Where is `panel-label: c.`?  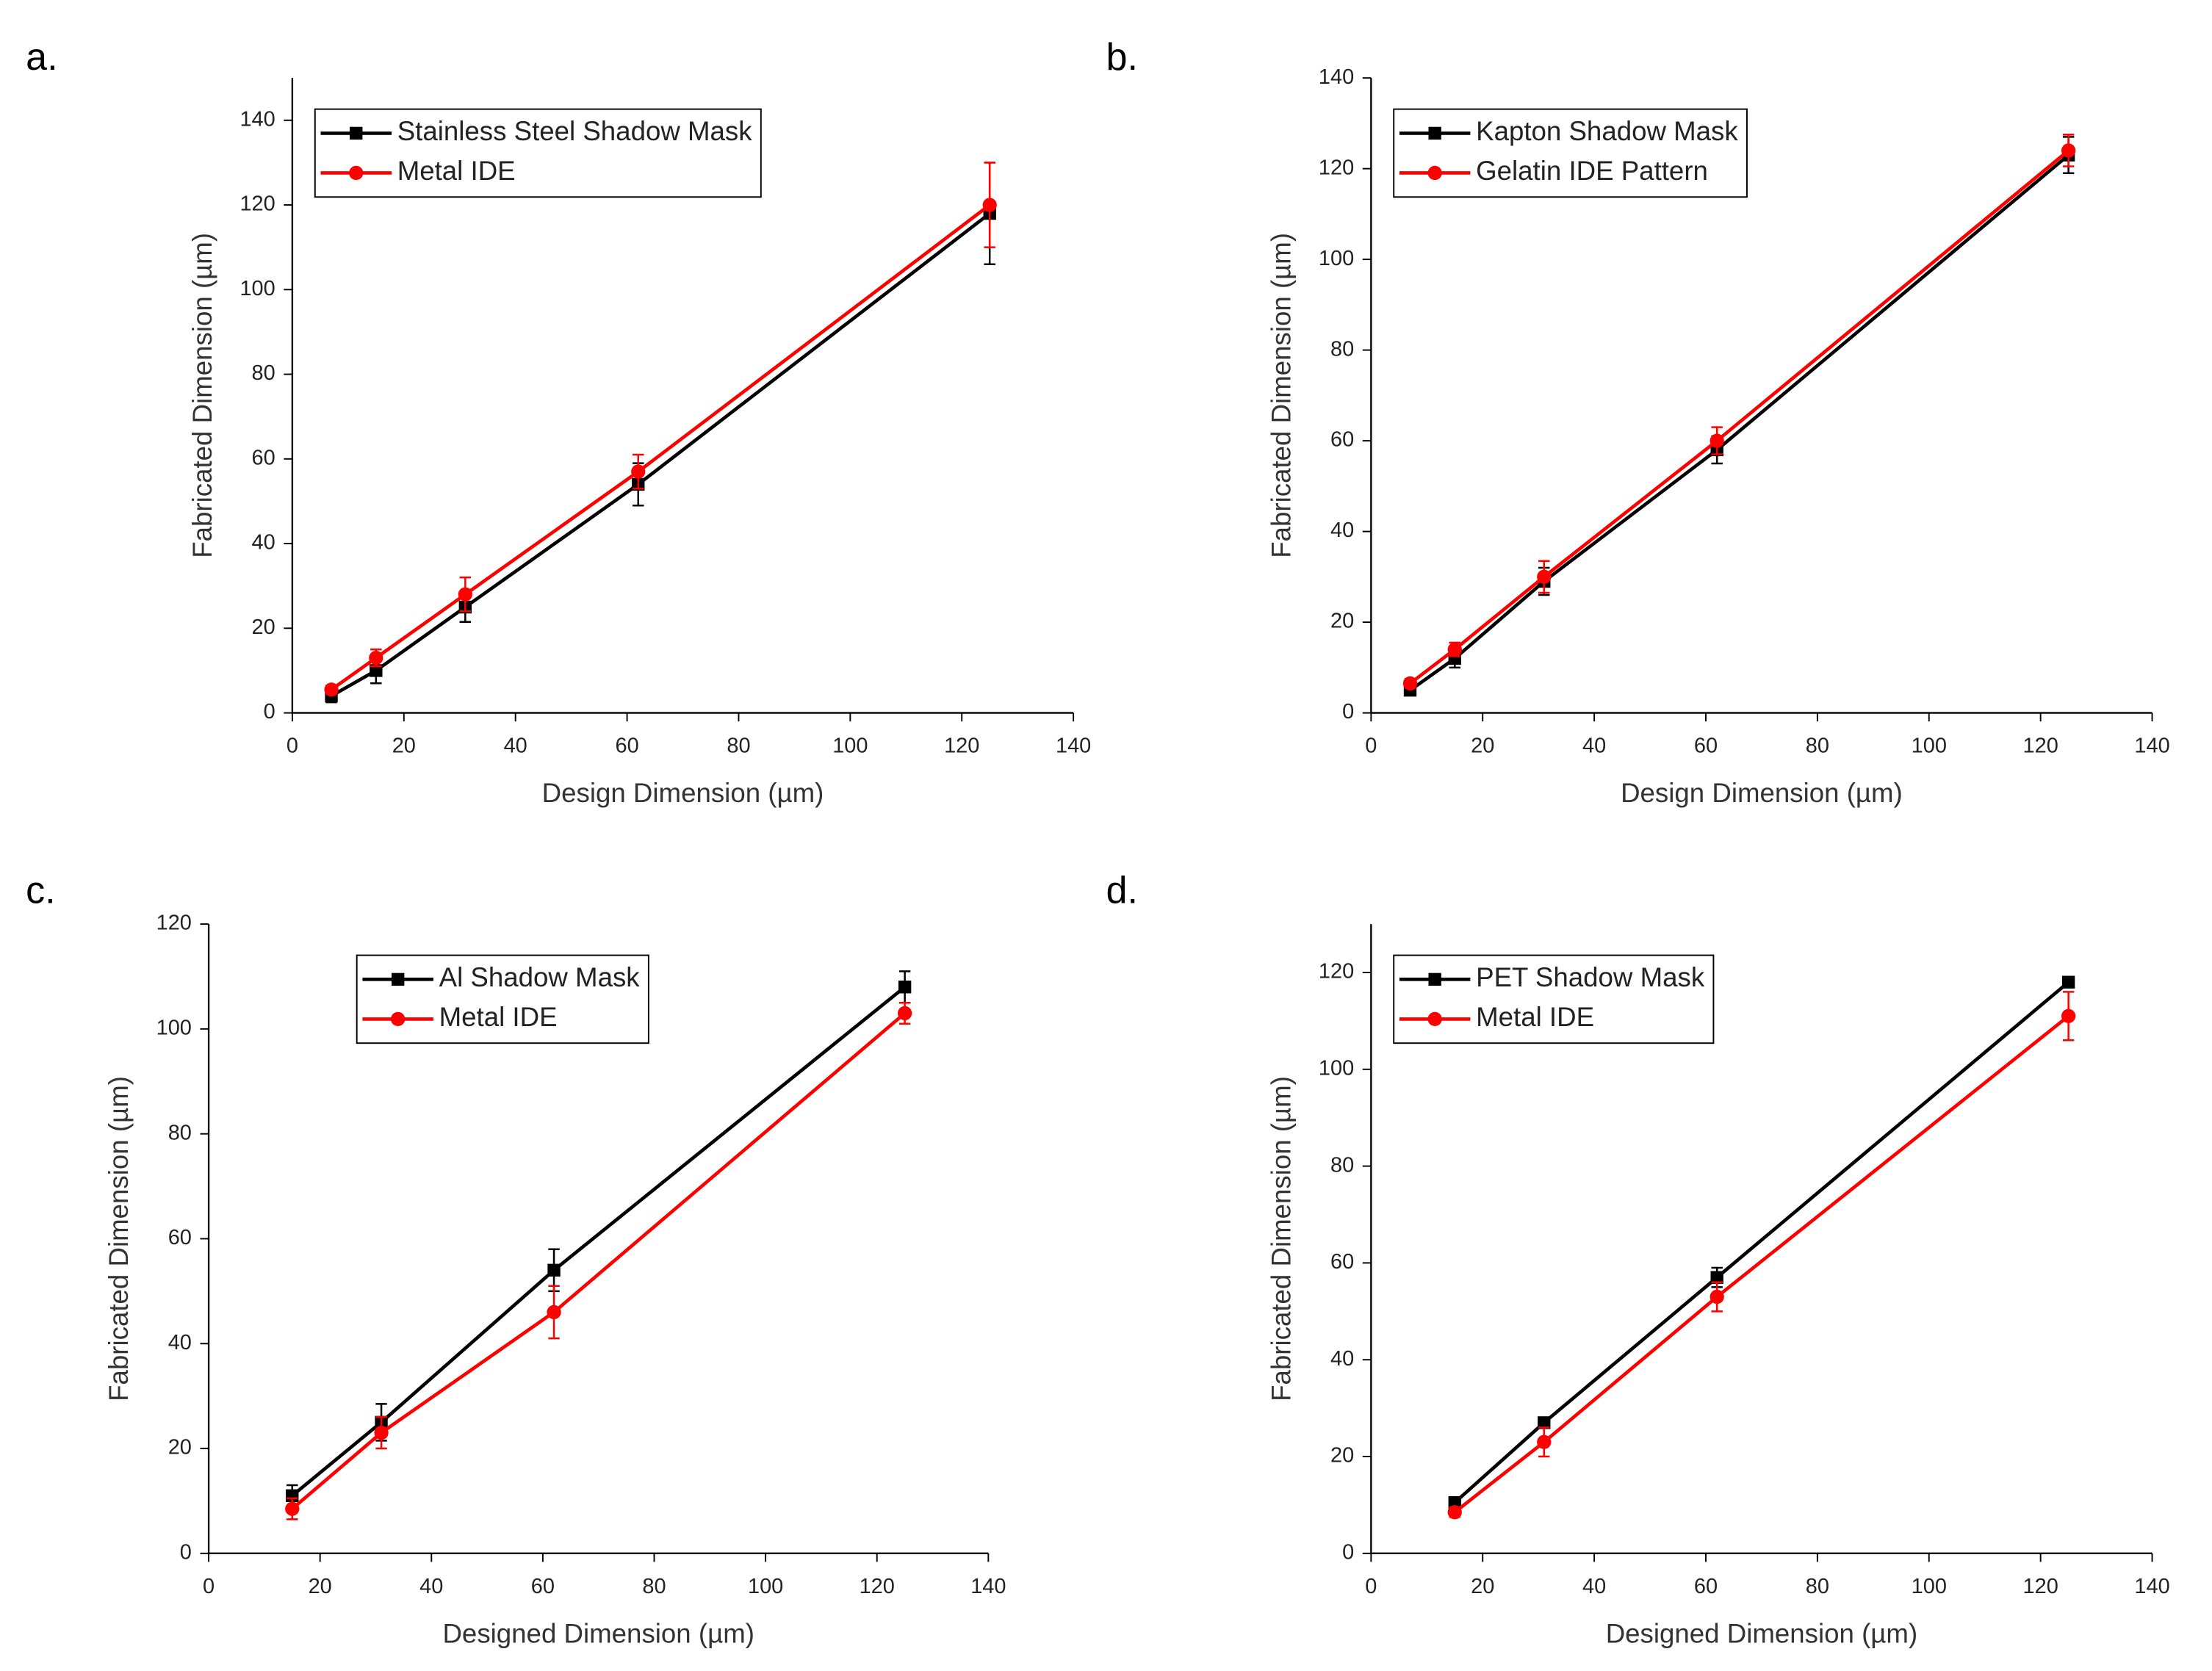 panel-label: c. is located at coordinates (41, 891).